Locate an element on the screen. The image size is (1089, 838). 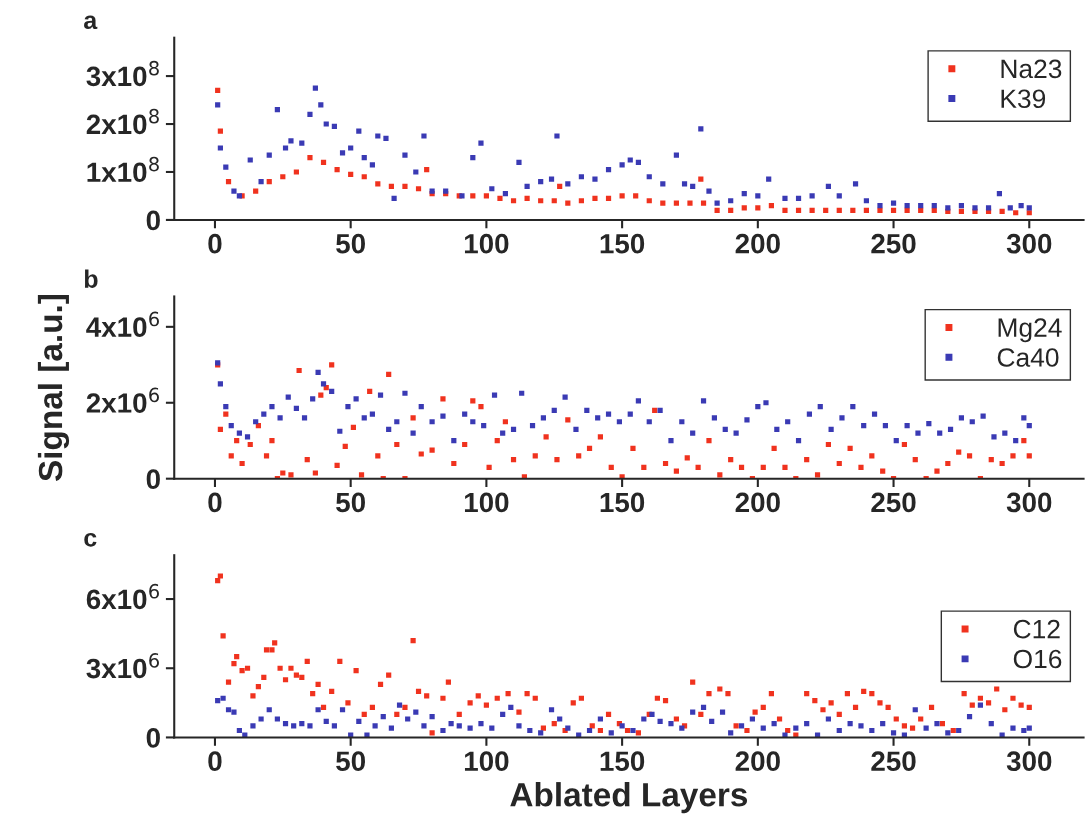
y-tick-label: 2x10$^{6}$ is located at coordinates (122, 400).